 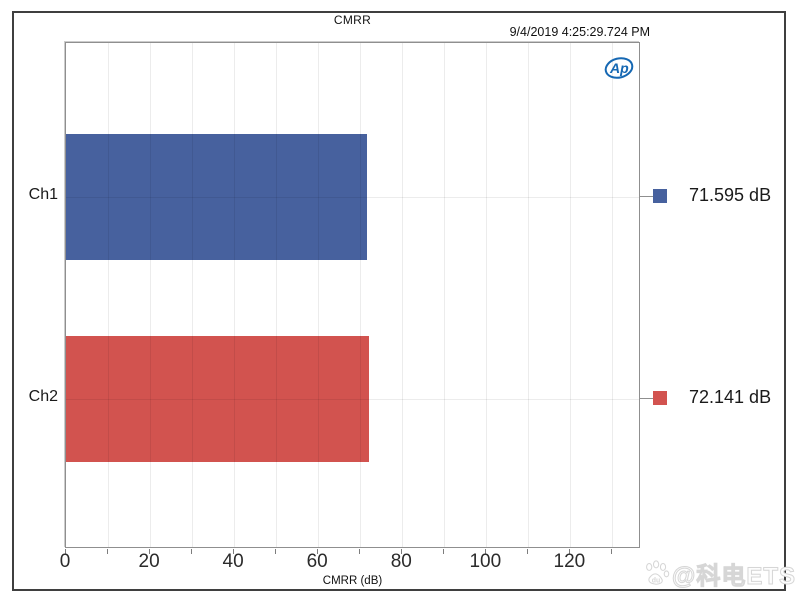 I want to click on watermark: du @科电ETS, so click(x=720, y=573).